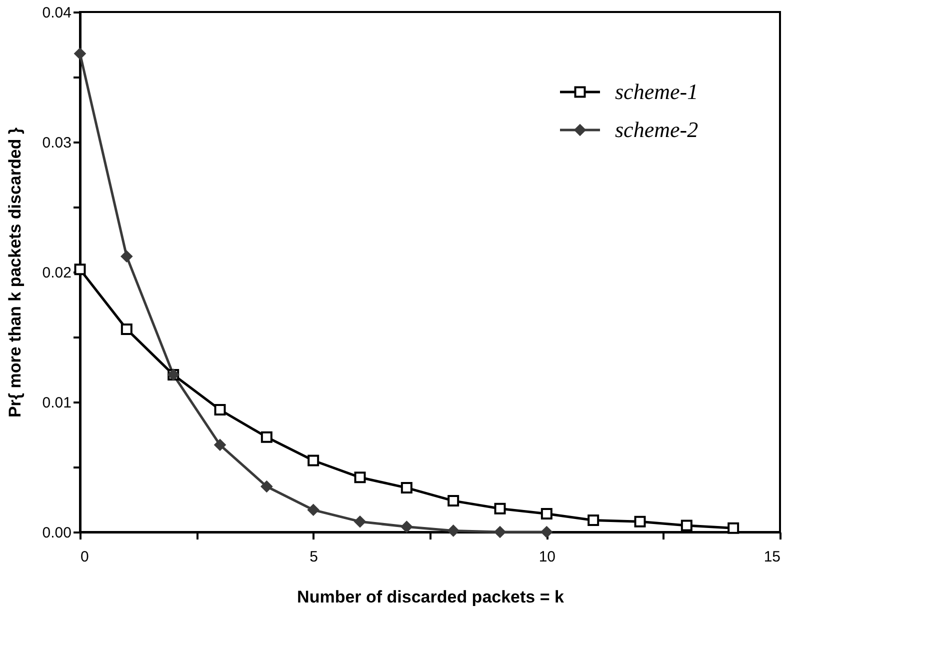 This screenshot has height=668, width=927. Describe the element at coordinates (57, 273) in the screenshot. I see `y-tick-label: 0.02` at that location.